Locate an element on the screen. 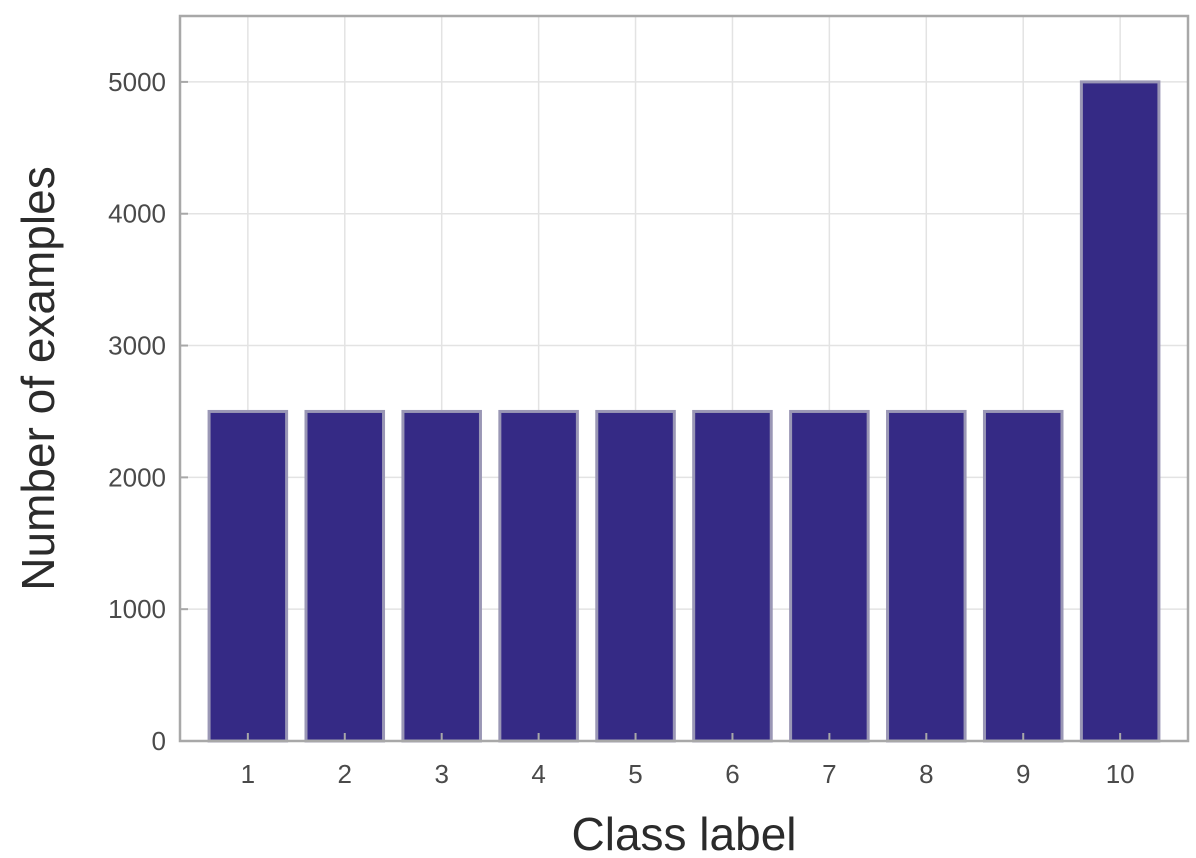  x-tick-label: 2 is located at coordinates (345, 774).